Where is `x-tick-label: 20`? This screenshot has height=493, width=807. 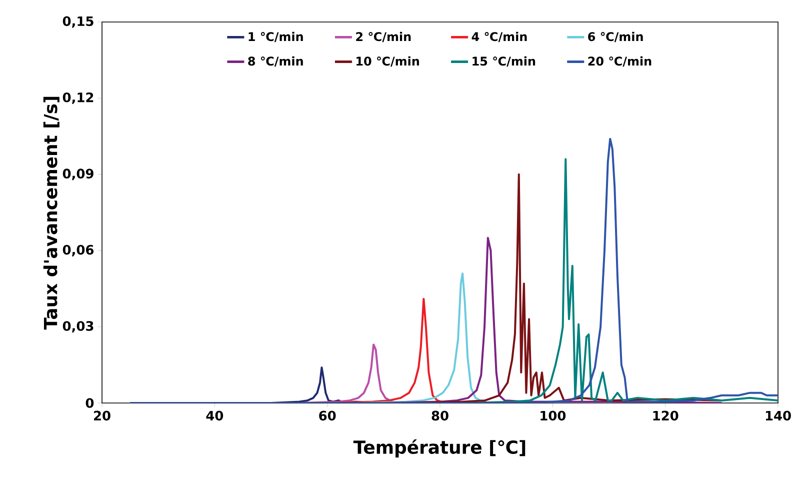 x-tick-label: 20 is located at coordinates (102, 415).